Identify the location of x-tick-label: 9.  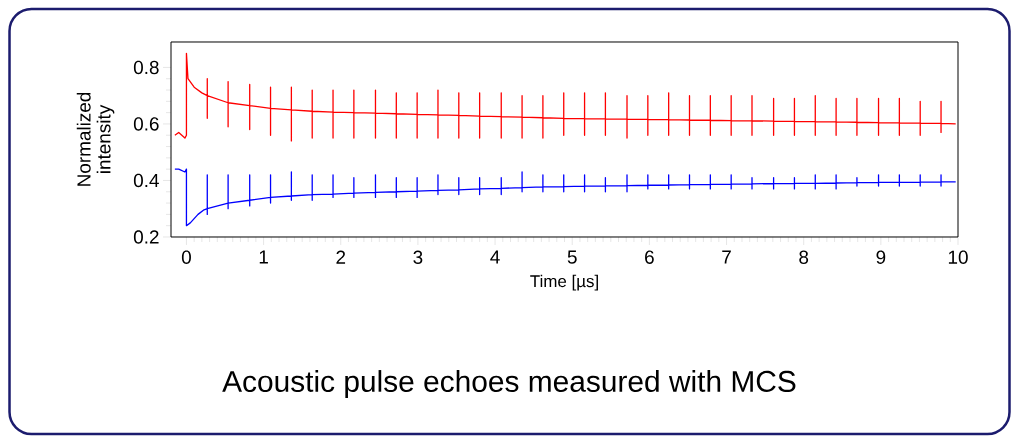
(881, 257).